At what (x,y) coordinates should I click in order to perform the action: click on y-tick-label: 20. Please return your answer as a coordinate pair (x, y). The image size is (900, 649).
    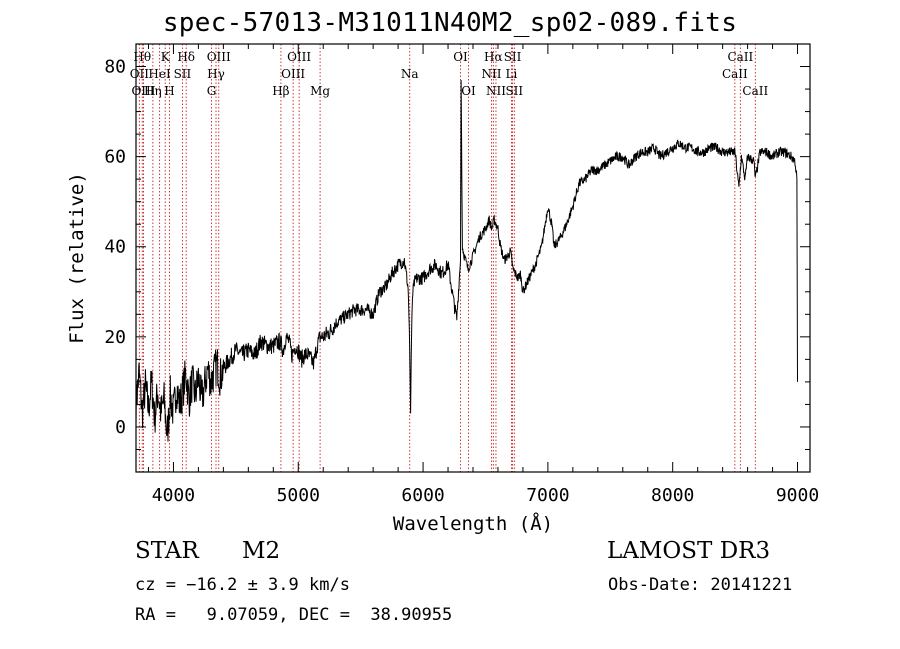
    Looking at the image, I should click on (115, 337).